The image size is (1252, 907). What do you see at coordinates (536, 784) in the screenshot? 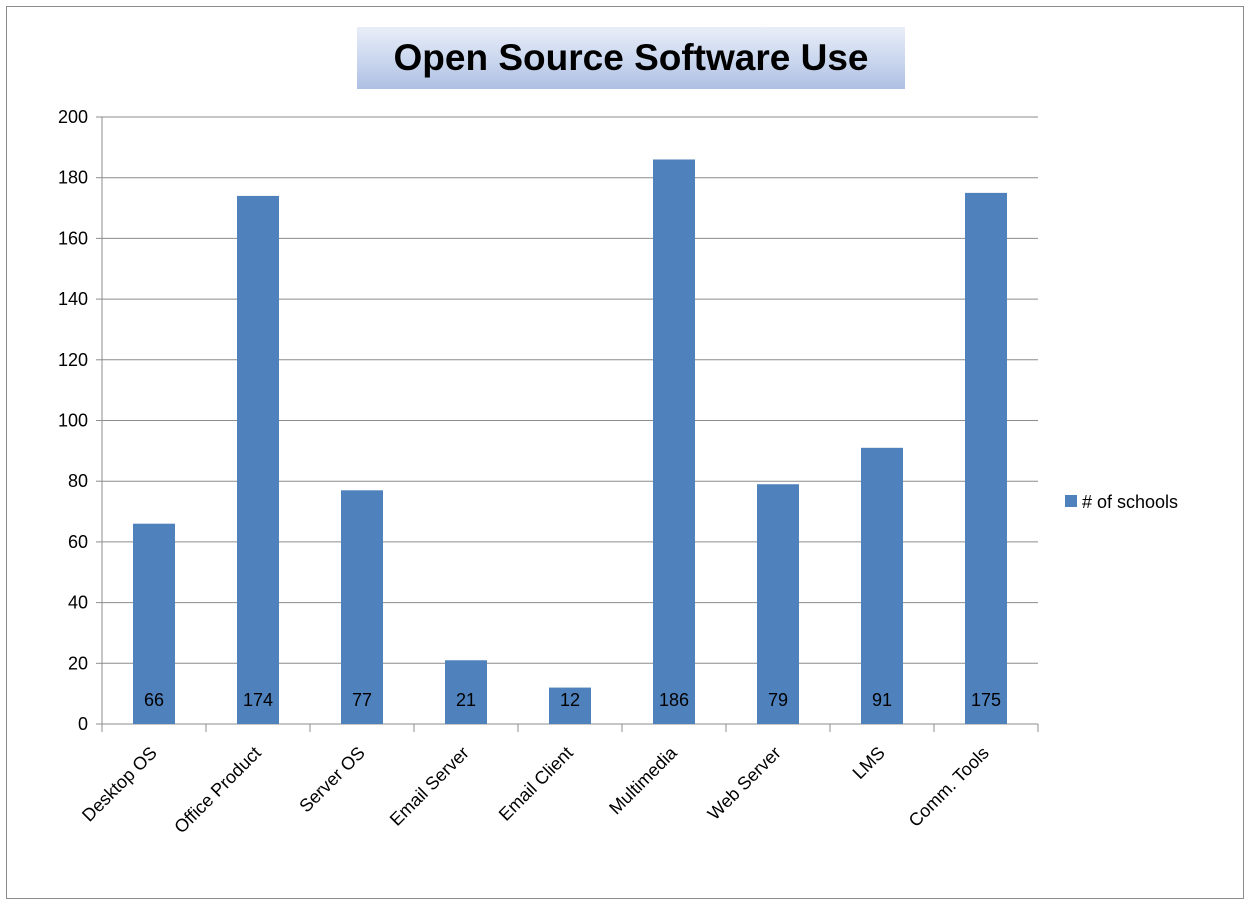
I see `x-tick-label: Email Client` at bounding box center [536, 784].